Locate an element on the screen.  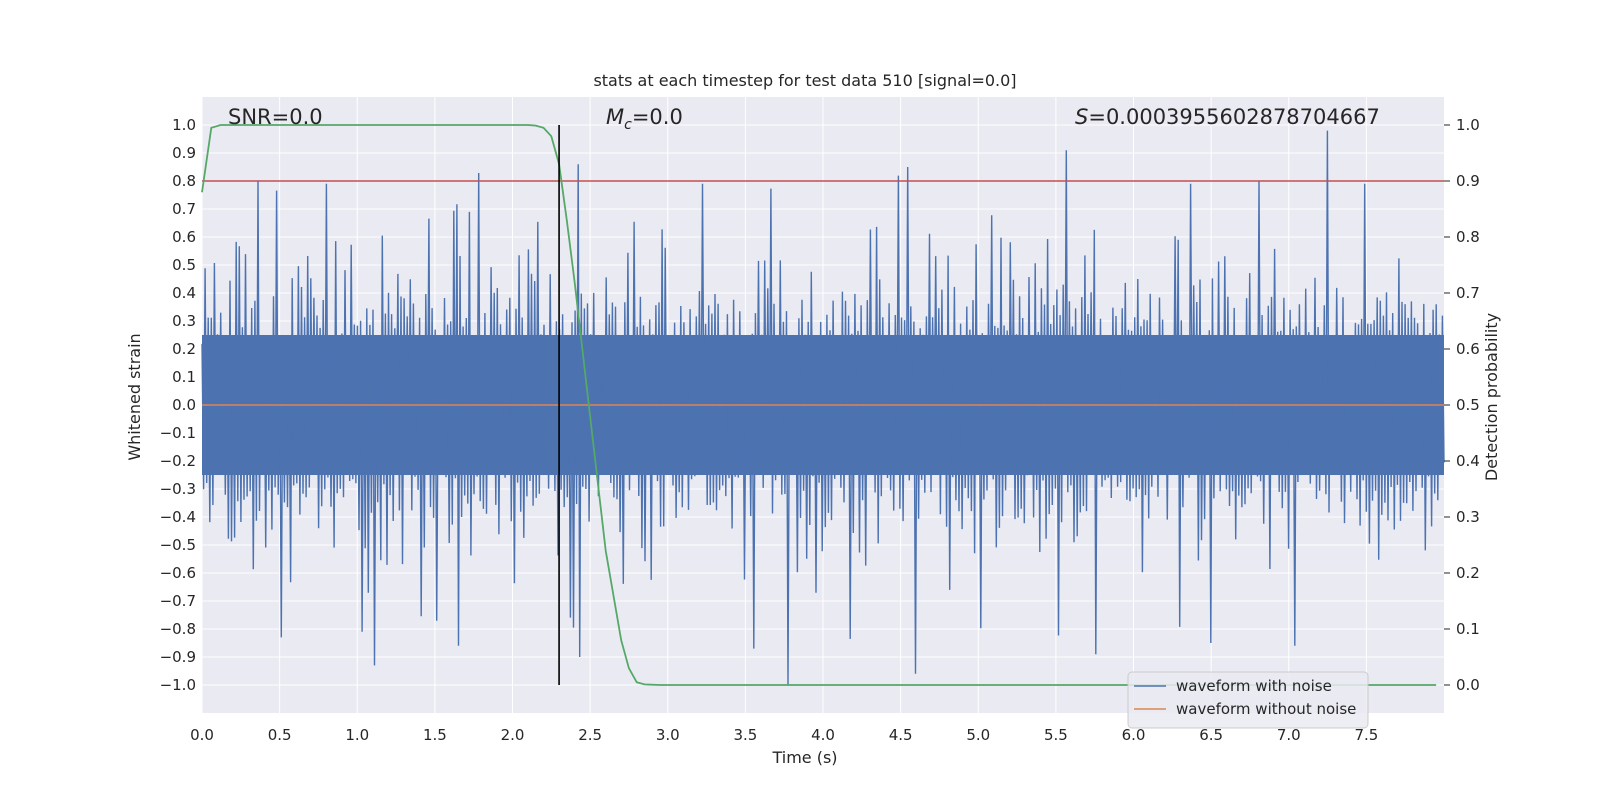
y-tick-label-left: −1.0 is located at coordinates (178, 685).